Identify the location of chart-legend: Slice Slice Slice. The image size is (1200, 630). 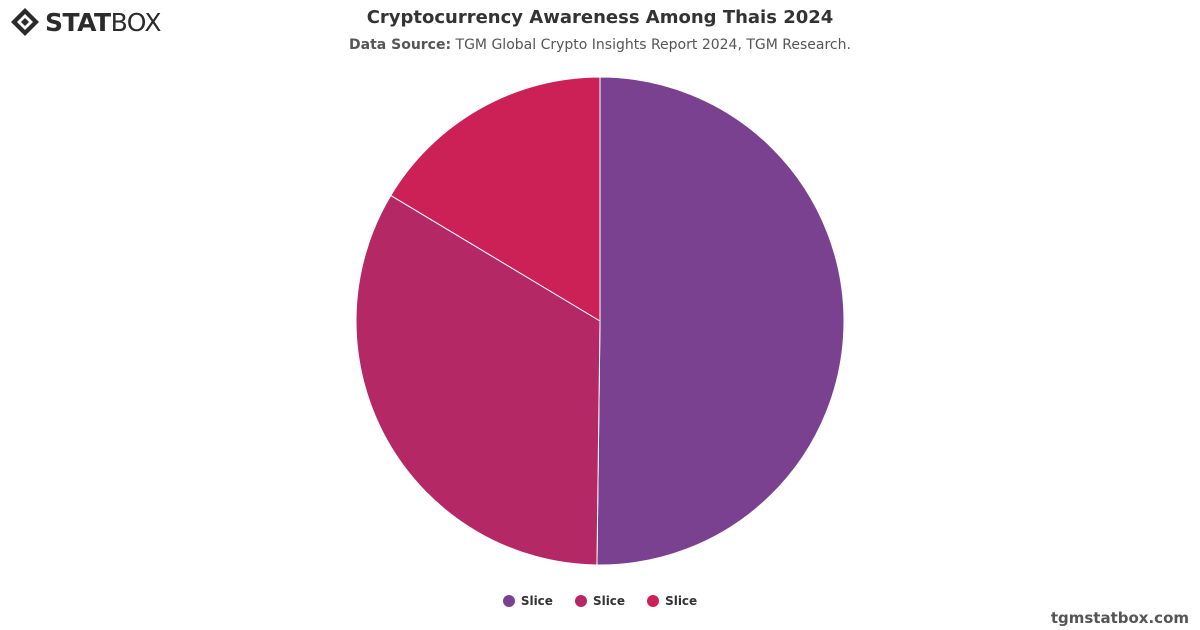
(600, 601).